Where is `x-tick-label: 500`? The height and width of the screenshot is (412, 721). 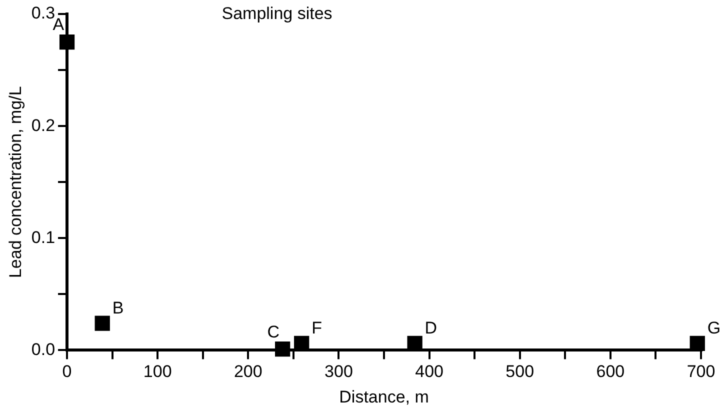 x-tick-label: 500 is located at coordinates (520, 372).